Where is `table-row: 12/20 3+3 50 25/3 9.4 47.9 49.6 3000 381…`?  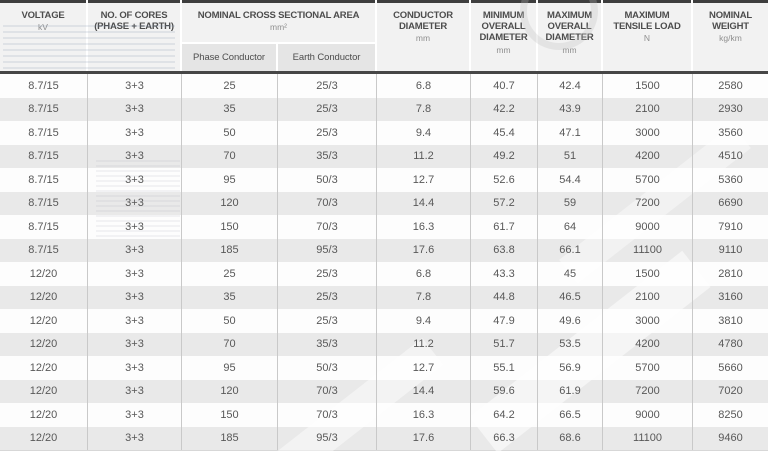 table-row: 12/20 3+3 50 25/3 9.4 47.9 49.6 3000 381… is located at coordinates (384, 321).